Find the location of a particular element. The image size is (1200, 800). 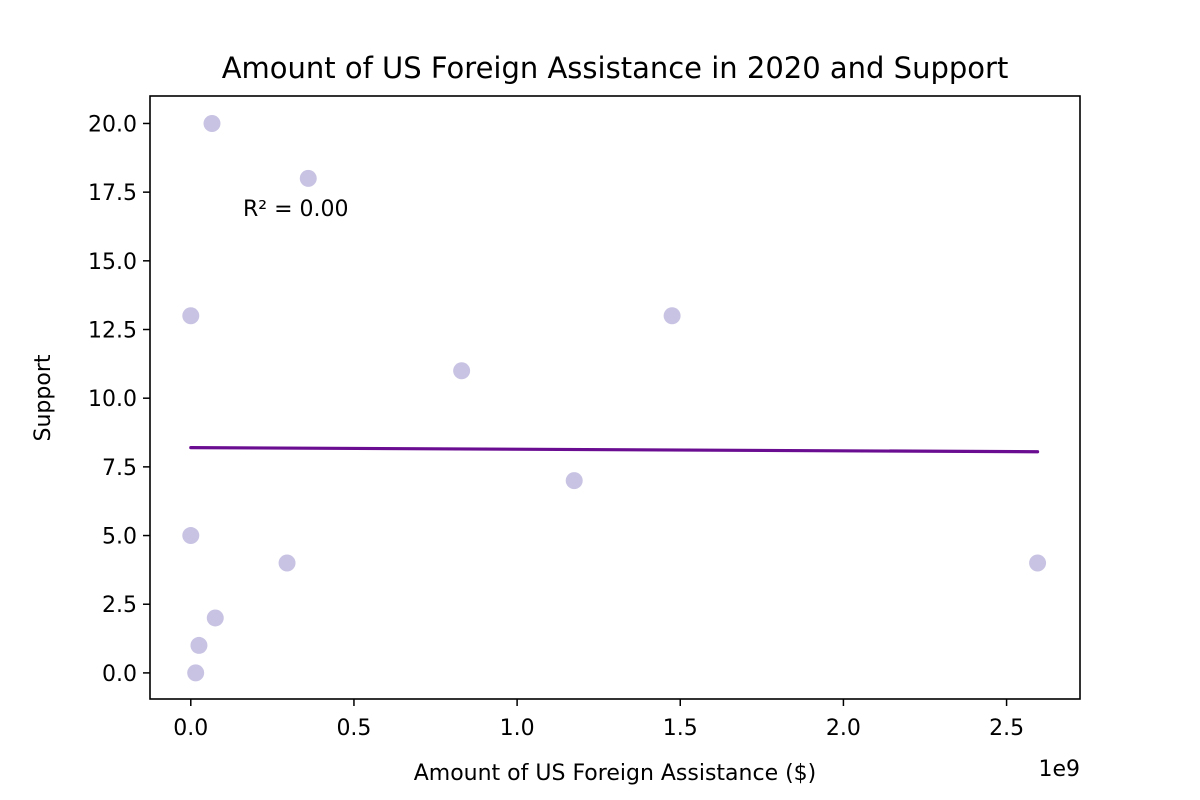

x-axis-title: Amount of US Foreign Assistance ($) is located at coordinates (615, 773).